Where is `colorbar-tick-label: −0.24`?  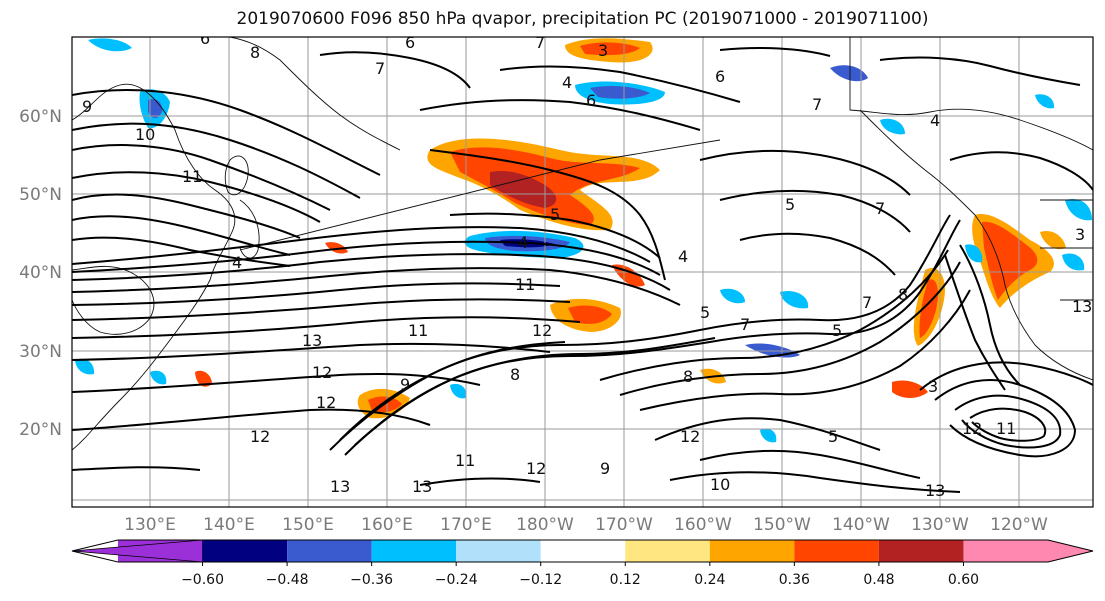 colorbar-tick-label: −0.24 is located at coordinates (456, 580).